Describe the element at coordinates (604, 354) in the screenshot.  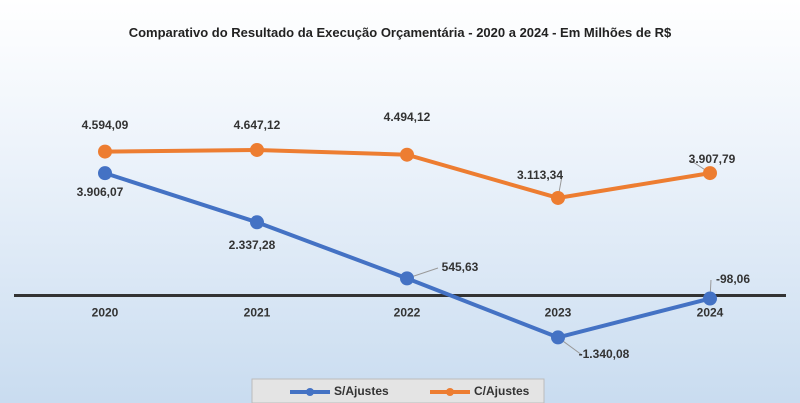
I see `data-label: -1.340,08` at that location.